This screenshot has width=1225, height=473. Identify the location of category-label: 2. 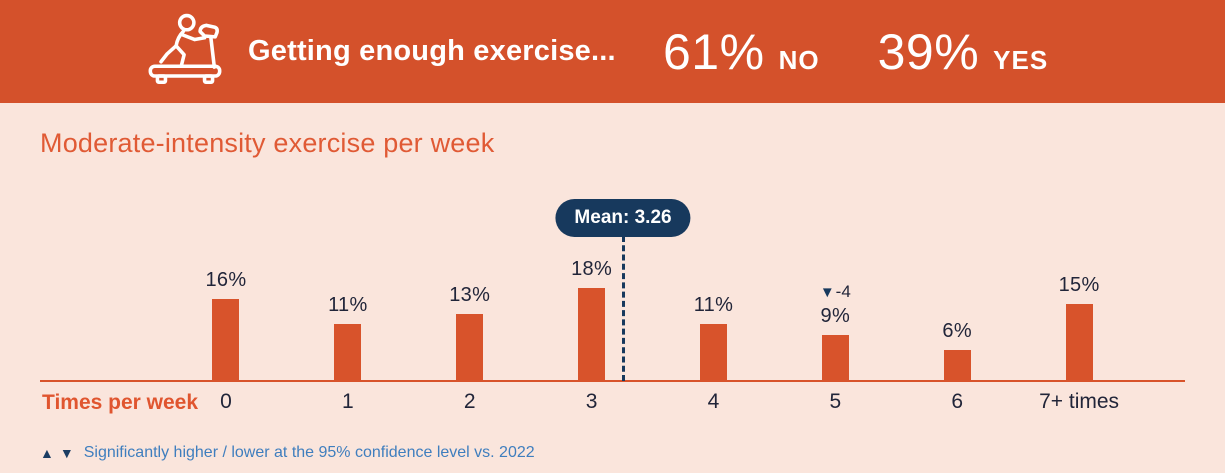
(469, 401).